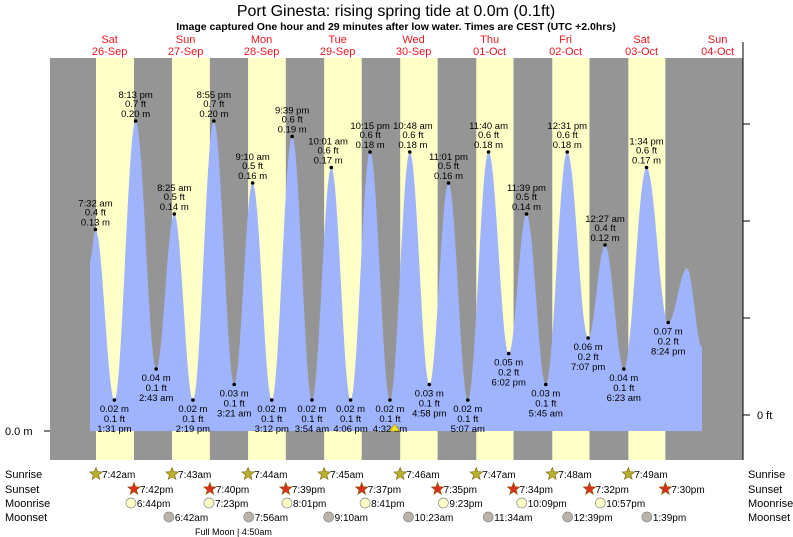 The image size is (793, 537). I want to click on day-name-label: Tue, so click(337, 40).